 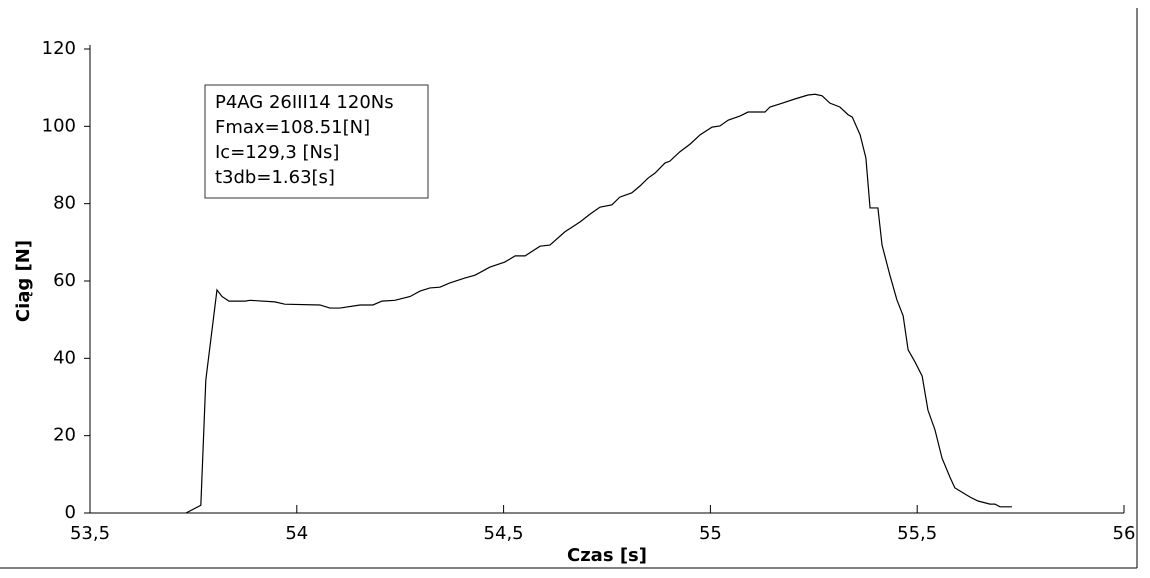 What do you see at coordinates (917, 533) in the screenshot?
I see `x-tick-label: 55,5` at bounding box center [917, 533].